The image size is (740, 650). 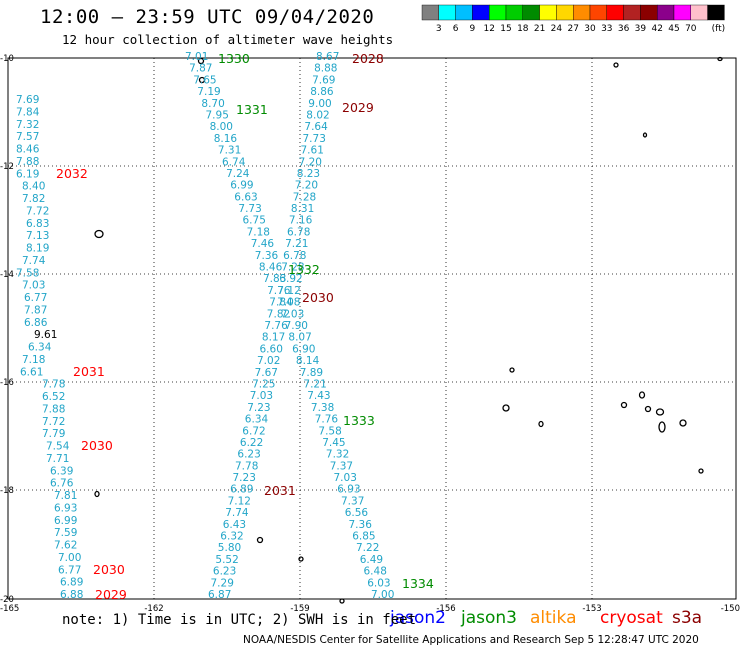 What do you see at coordinates (327, 57) in the screenshot?
I see `swh-value: 8.67` at bounding box center [327, 57].